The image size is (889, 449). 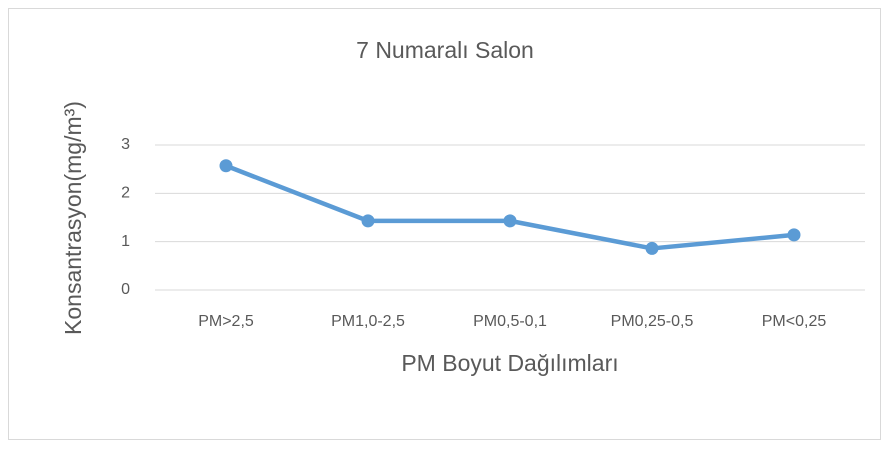 I want to click on y-axis-label: Konsantrasyon(mg/m³), so click(x=73, y=218).